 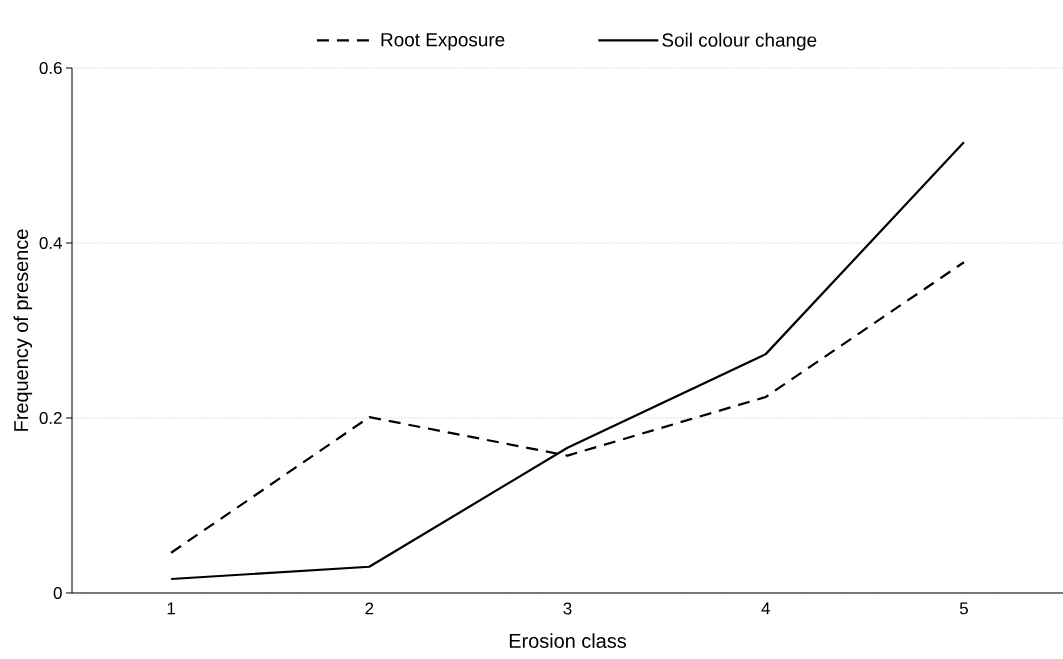 What do you see at coordinates (963, 608) in the screenshot?
I see `x-tick-label: 5` at bounding box center [963, 608].